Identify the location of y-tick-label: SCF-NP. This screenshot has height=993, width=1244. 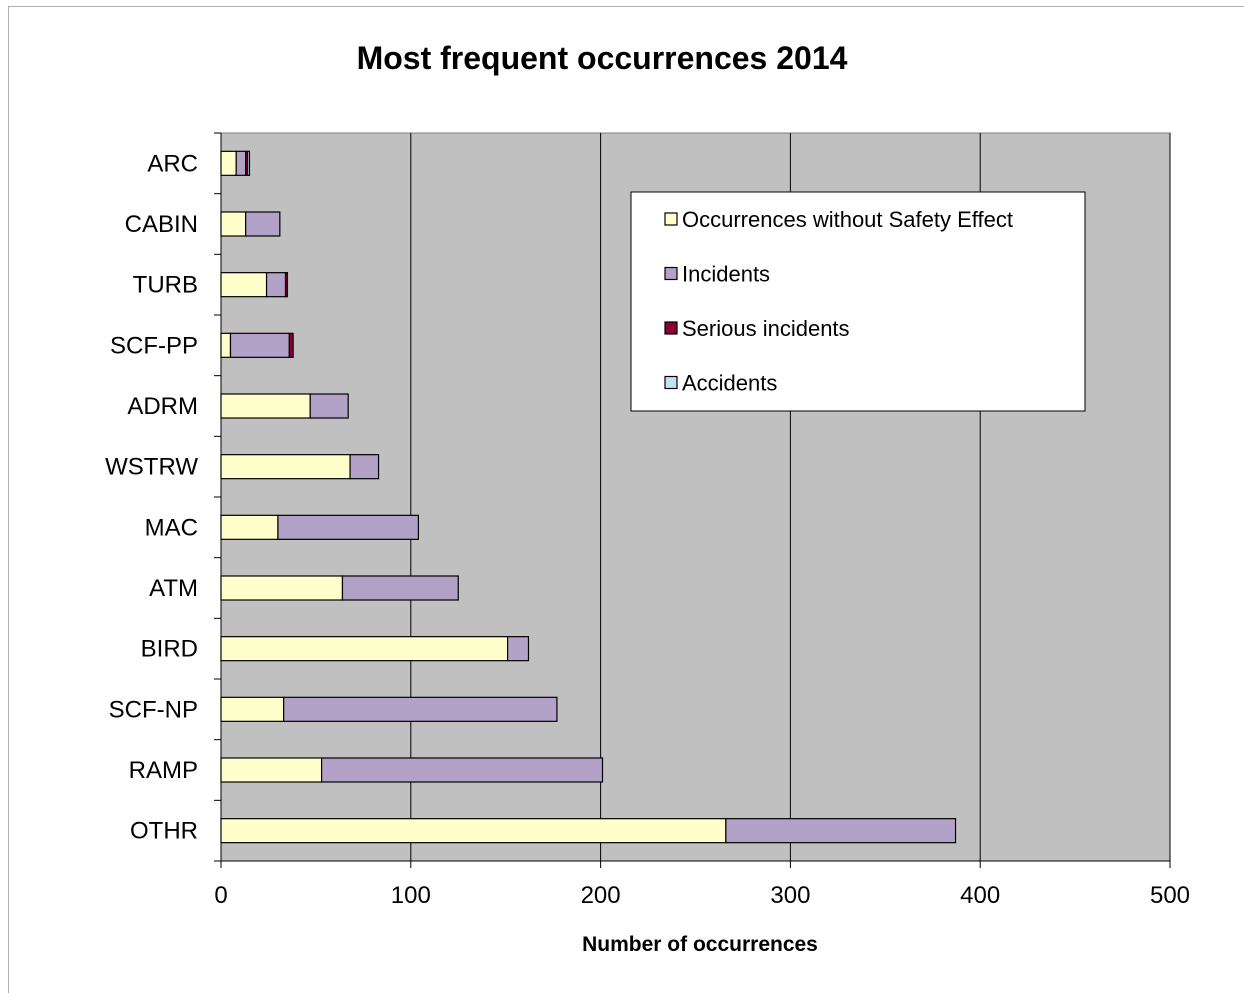
(153, 709).